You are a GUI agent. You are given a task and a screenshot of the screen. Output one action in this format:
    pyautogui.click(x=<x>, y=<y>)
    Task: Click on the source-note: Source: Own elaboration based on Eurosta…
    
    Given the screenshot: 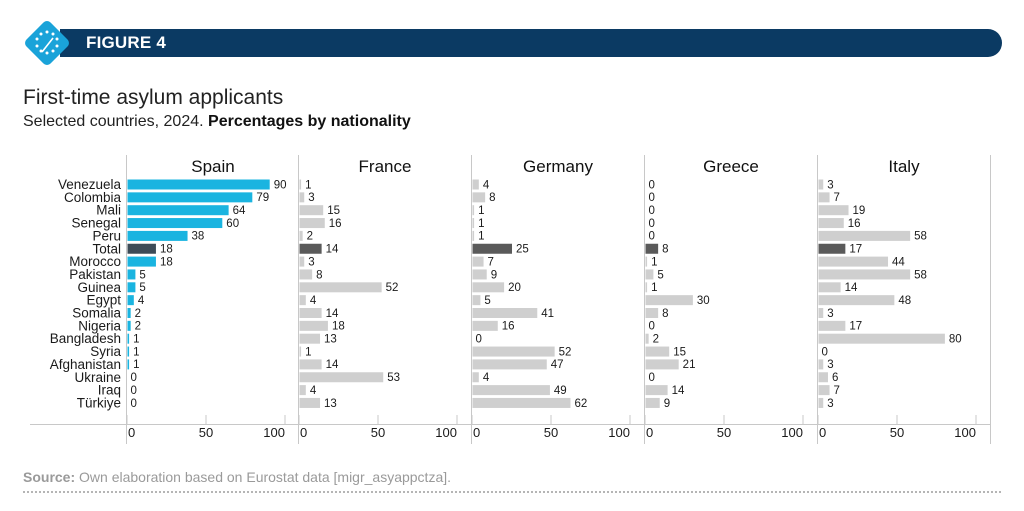 What is the action you would take?
    pyautogui.click(x=237, y=477)
    